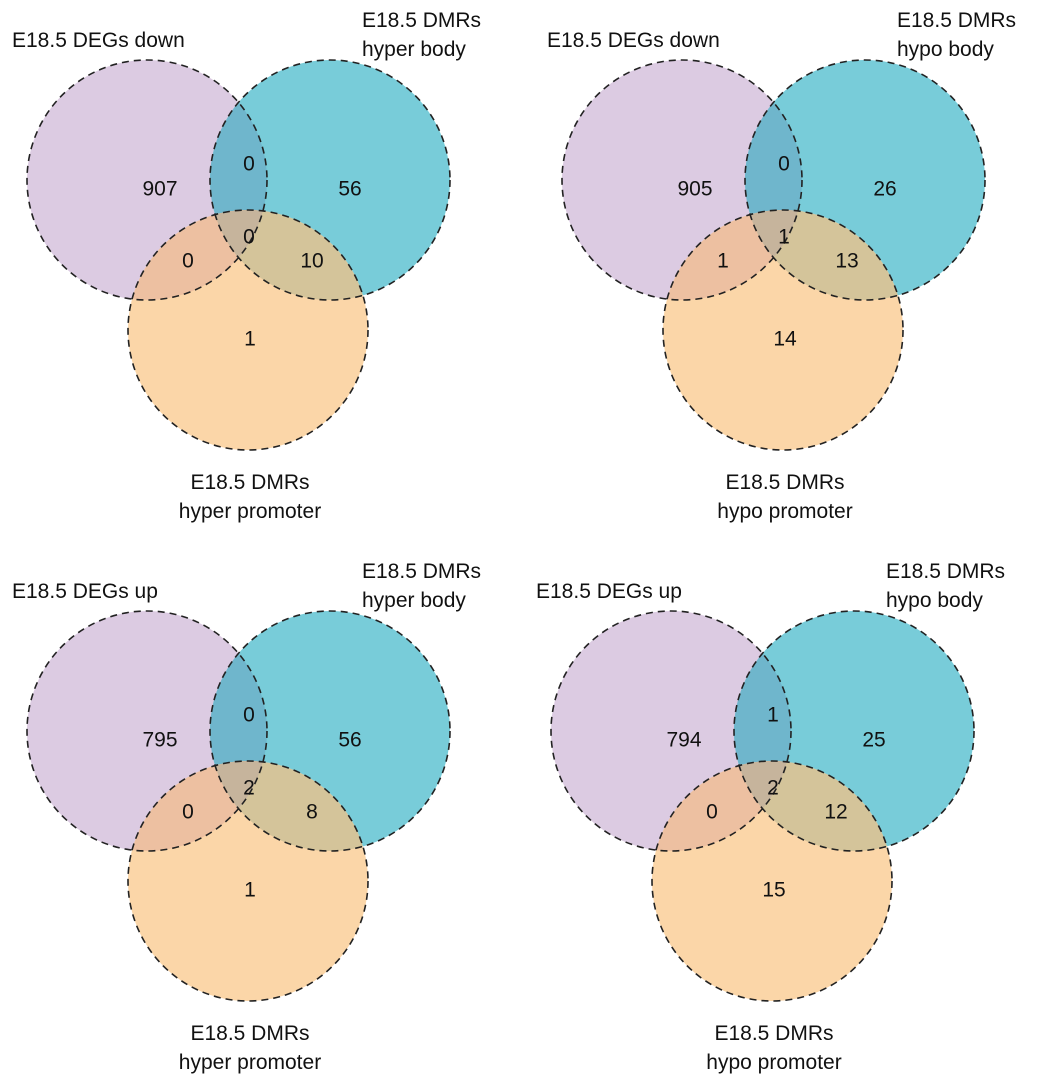 This screenshot has width=1056, height=1086. What do you see at coordinates (249, 237) in the screenshot?
I see `count-abc: 0` at bounding box center [249, 237].